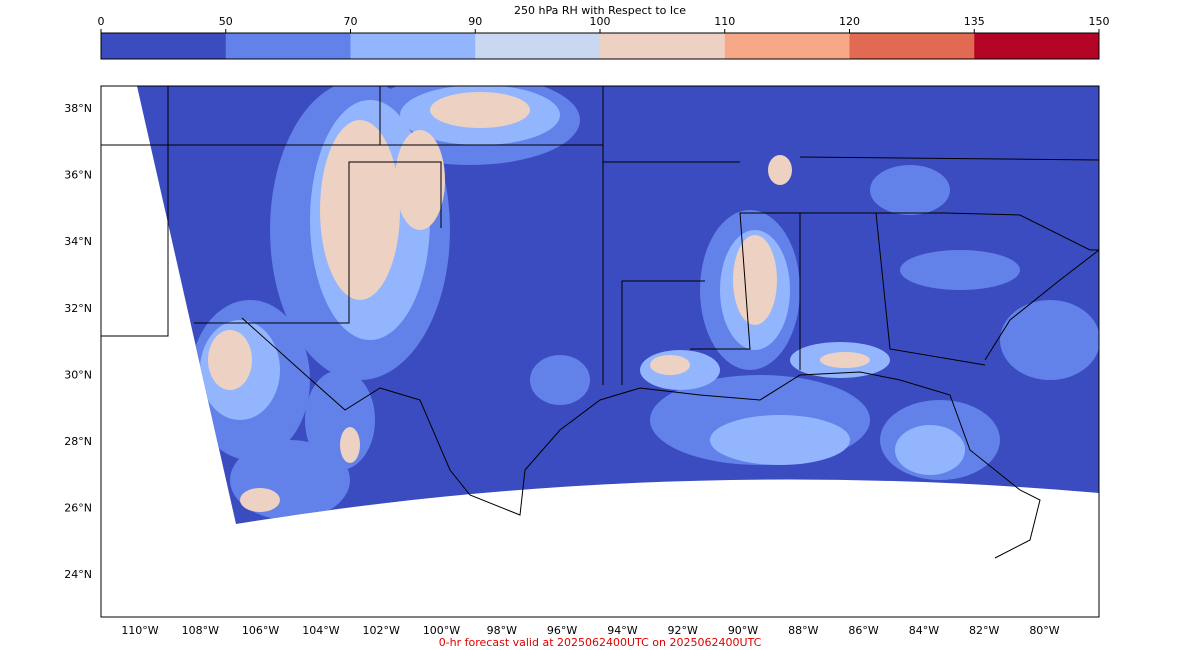 This screenshot has width=1200, height=650. What do you see at coordinates (78, 175) in the screenshot?
I see `latitude-label: 36°N` at bounding box center [78, 175].